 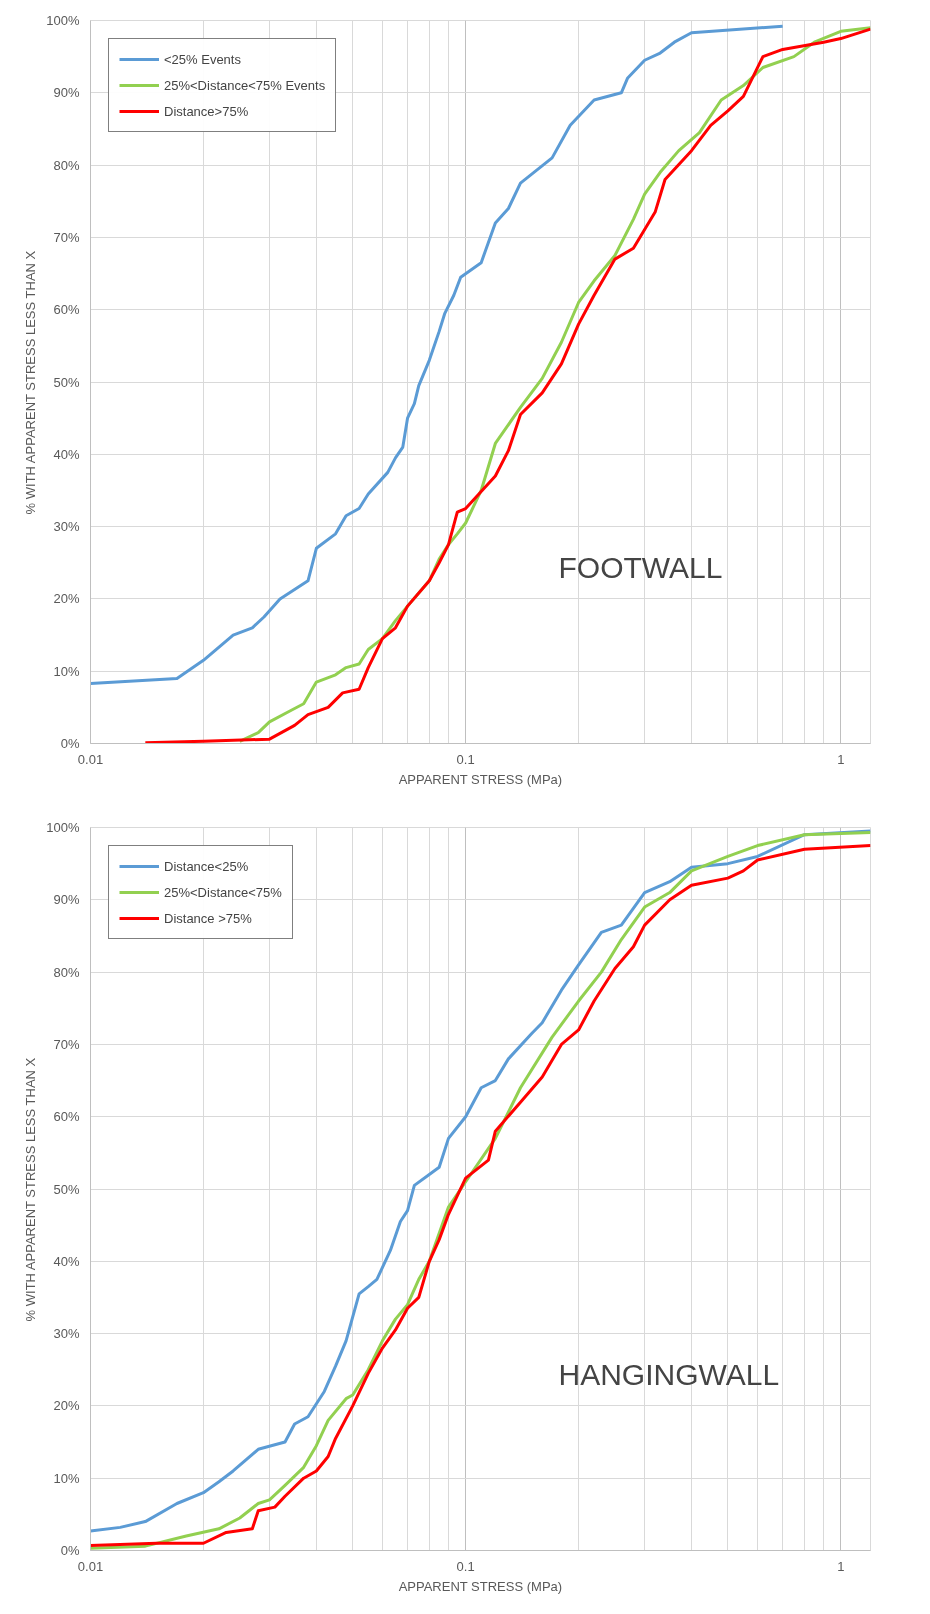 I want to click on legend-label: 25%<Distance<75%, so click(x=223, y=892).